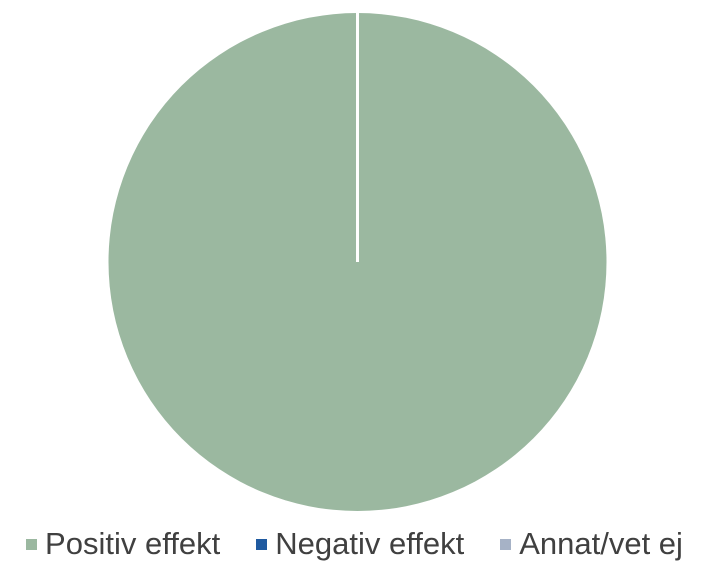 This screenshot has height=582, width=709. Describe the element at coordinates (370, 543) in the screenshot. I see `legend-label-negativ: Negativ effekt` at that location.